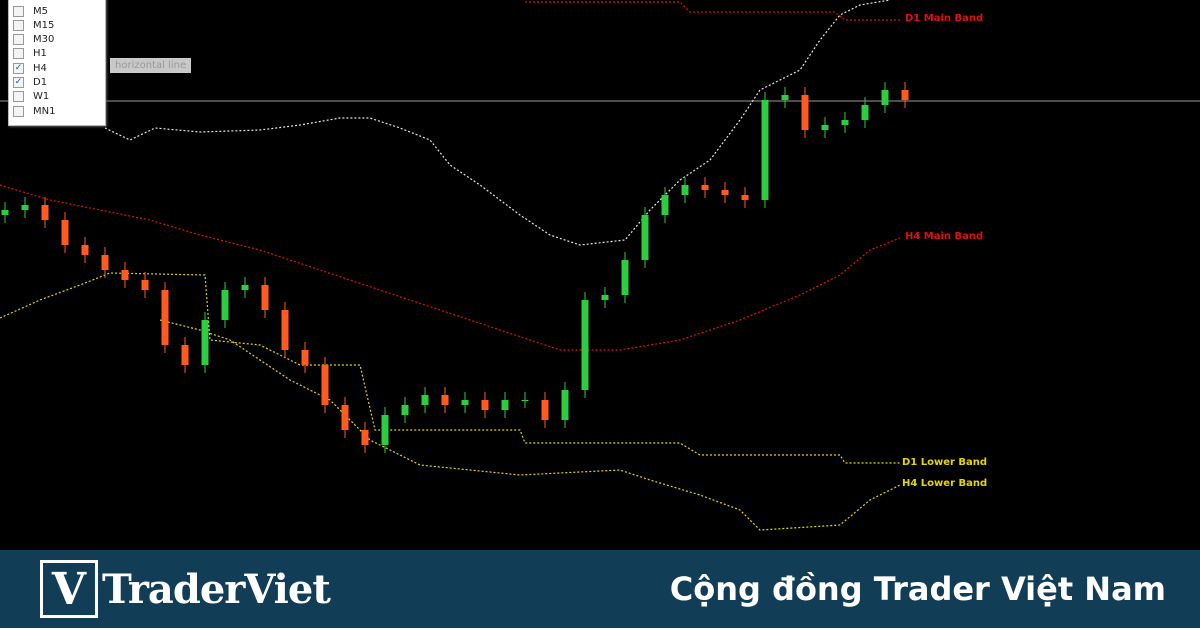  Describe the element at coordinates (69, 589) in the screenshot. I see `logo-mark: V` at that location.